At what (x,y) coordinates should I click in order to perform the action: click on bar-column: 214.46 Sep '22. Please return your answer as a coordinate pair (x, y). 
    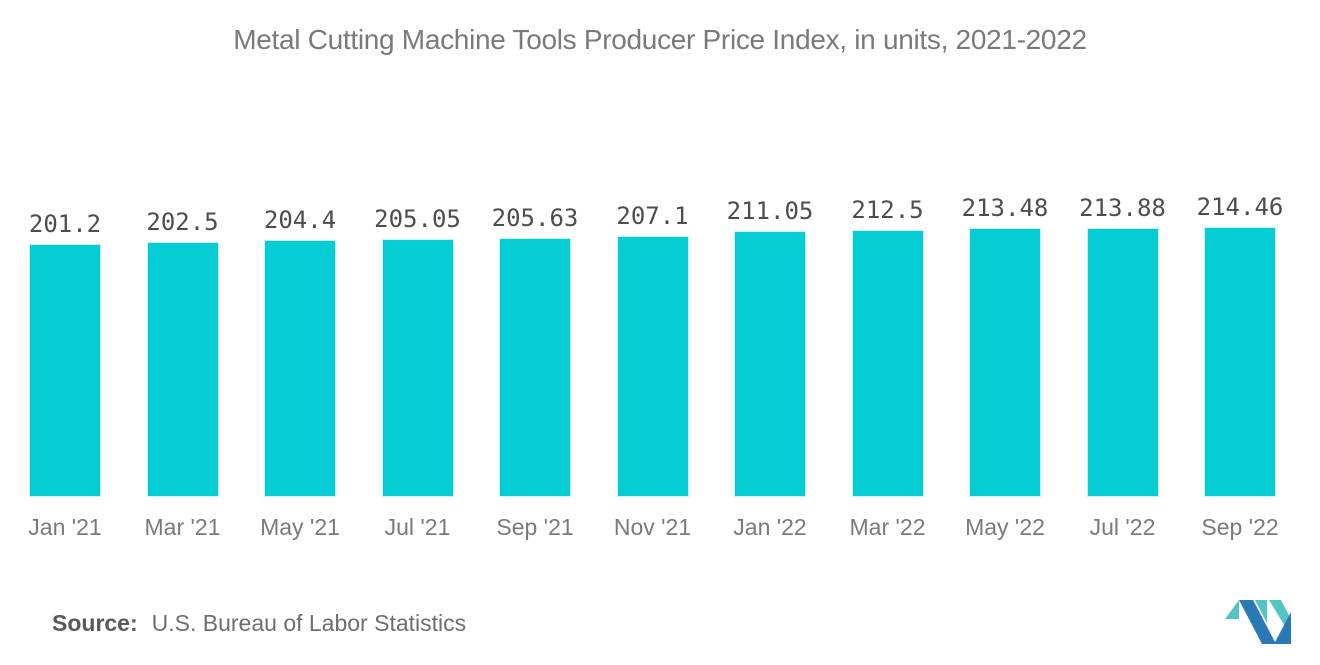
    Looking at the image, I should click on (1240, 371).